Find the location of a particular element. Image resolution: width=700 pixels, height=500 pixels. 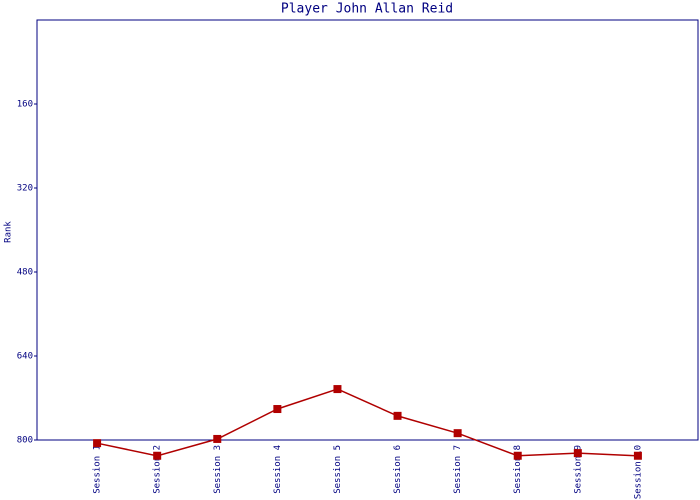

x-tick-label: Session 4 is located at coordinates (278, 469).